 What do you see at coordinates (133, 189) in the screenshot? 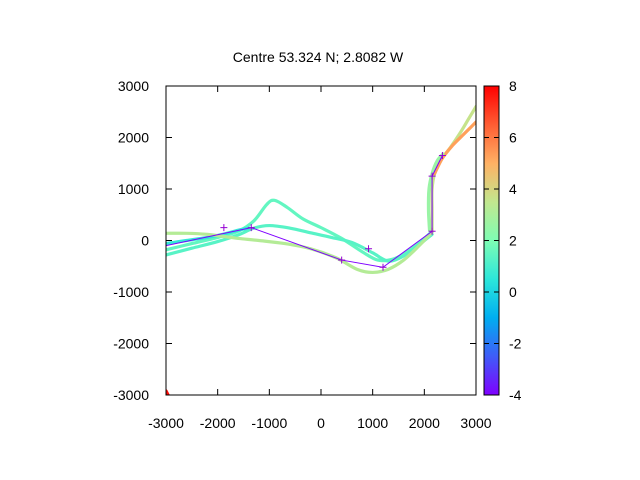
I see `y-tick-label-2: 1000` at bounding box center [133, 189].